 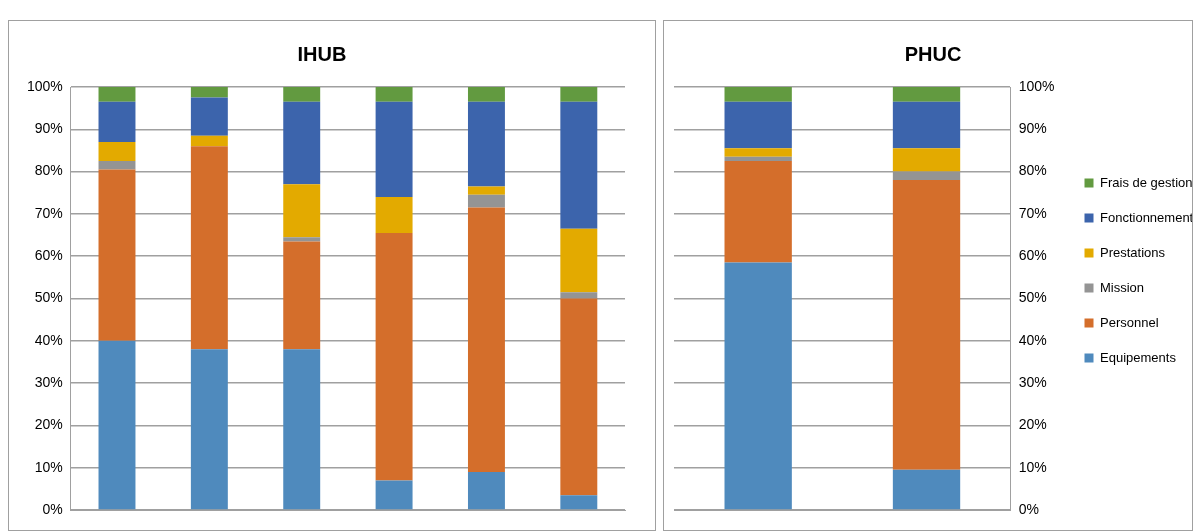 I want to click on legend-label: Mission, so click(x=1122, y=287).